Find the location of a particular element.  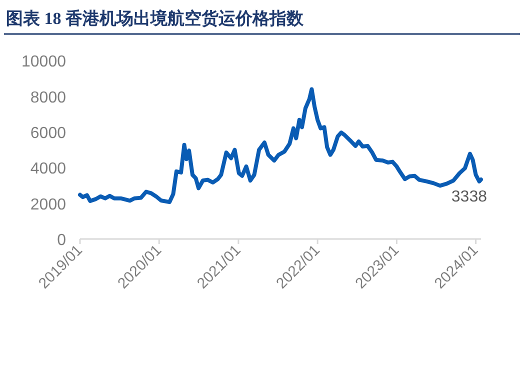

y-tick-label: 8000 is located at coordinates (48, 97).